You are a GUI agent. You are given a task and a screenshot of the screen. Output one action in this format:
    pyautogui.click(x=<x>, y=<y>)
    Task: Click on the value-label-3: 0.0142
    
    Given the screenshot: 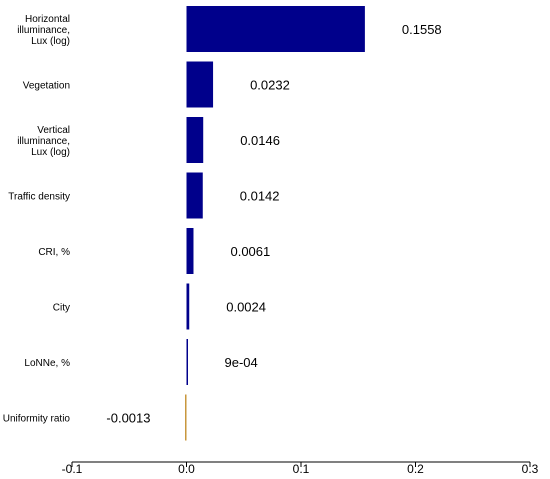 What is the action you would take?
    pyautogui.click(x=260, y=196)
    